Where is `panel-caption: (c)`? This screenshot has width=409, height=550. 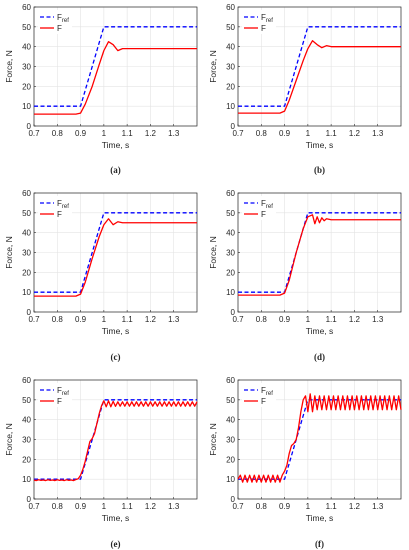
panel-caption: (c) is located at coordinates (116, 357).